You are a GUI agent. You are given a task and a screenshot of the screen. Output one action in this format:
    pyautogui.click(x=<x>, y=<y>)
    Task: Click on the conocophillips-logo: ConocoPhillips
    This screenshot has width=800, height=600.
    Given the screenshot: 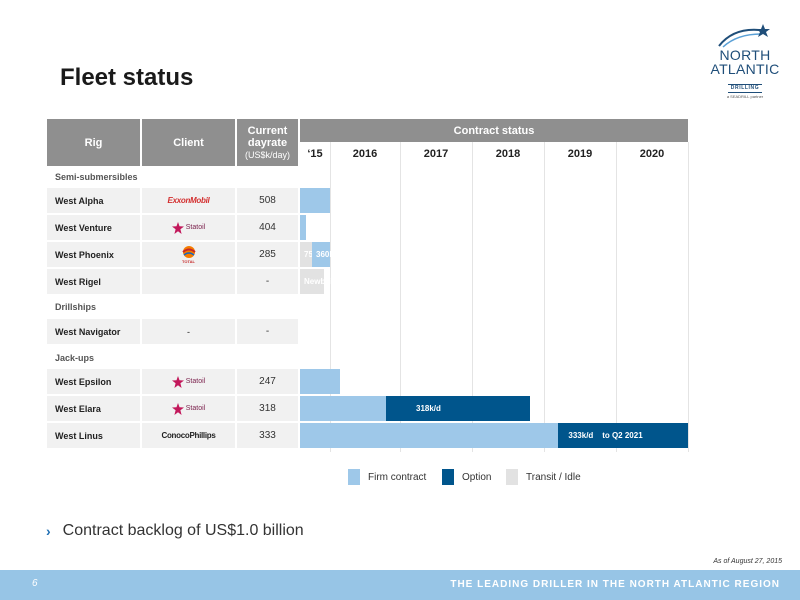 What is the action you would take?
    pyautogui.click(x=188, y=435)
    